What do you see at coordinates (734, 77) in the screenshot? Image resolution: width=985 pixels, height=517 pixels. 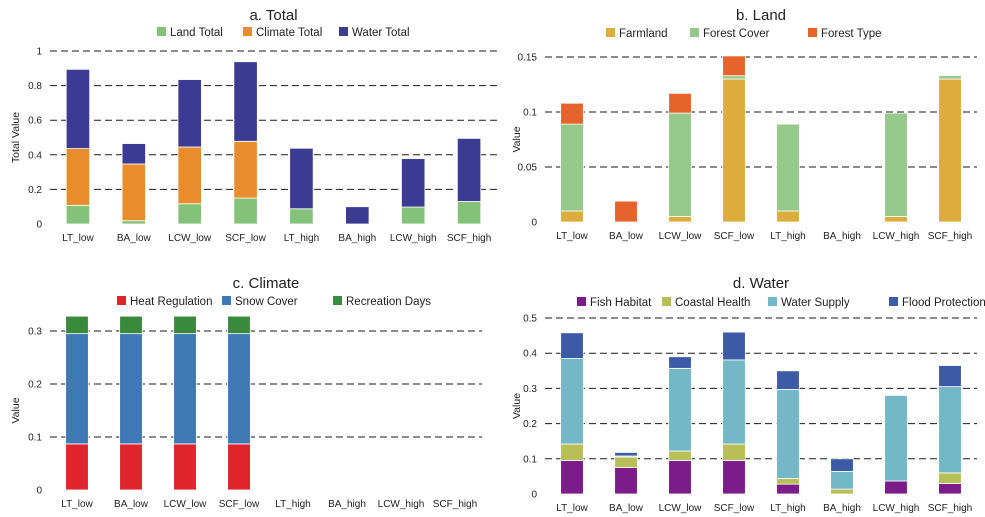 I see `bar-forest-cover-scf-low` at bounding box center [734, 77].